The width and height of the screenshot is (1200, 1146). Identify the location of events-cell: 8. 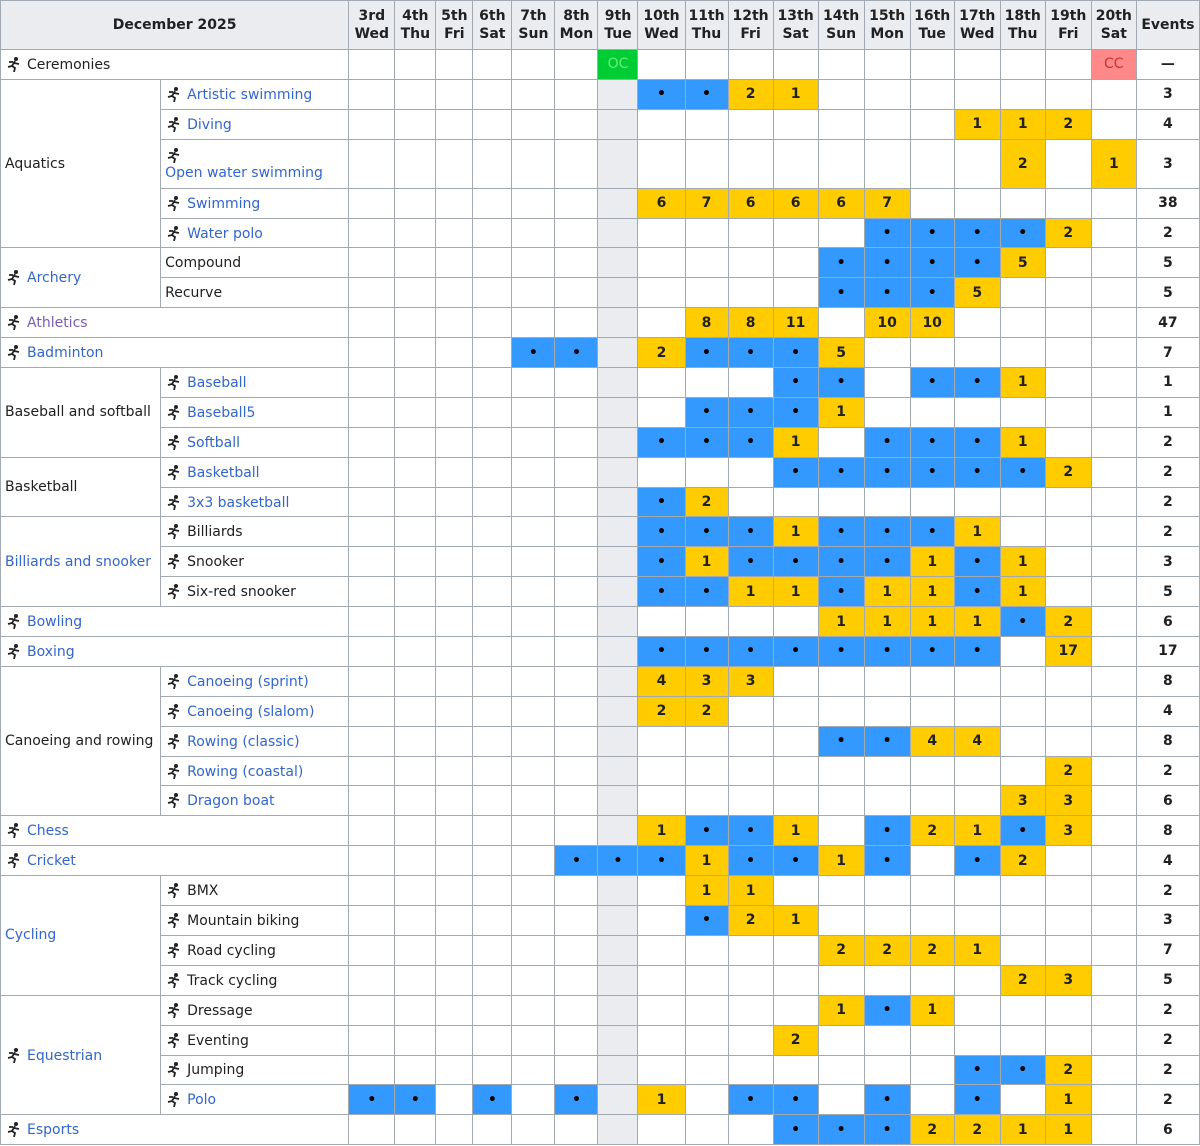
(1167, 741).